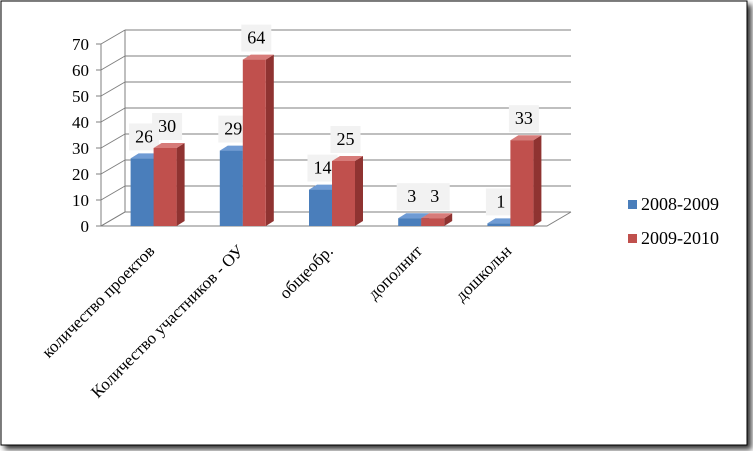  Describe the element at coordinates (80, 70) in the screenshot. I see `y-tick-label: 60` at that location.